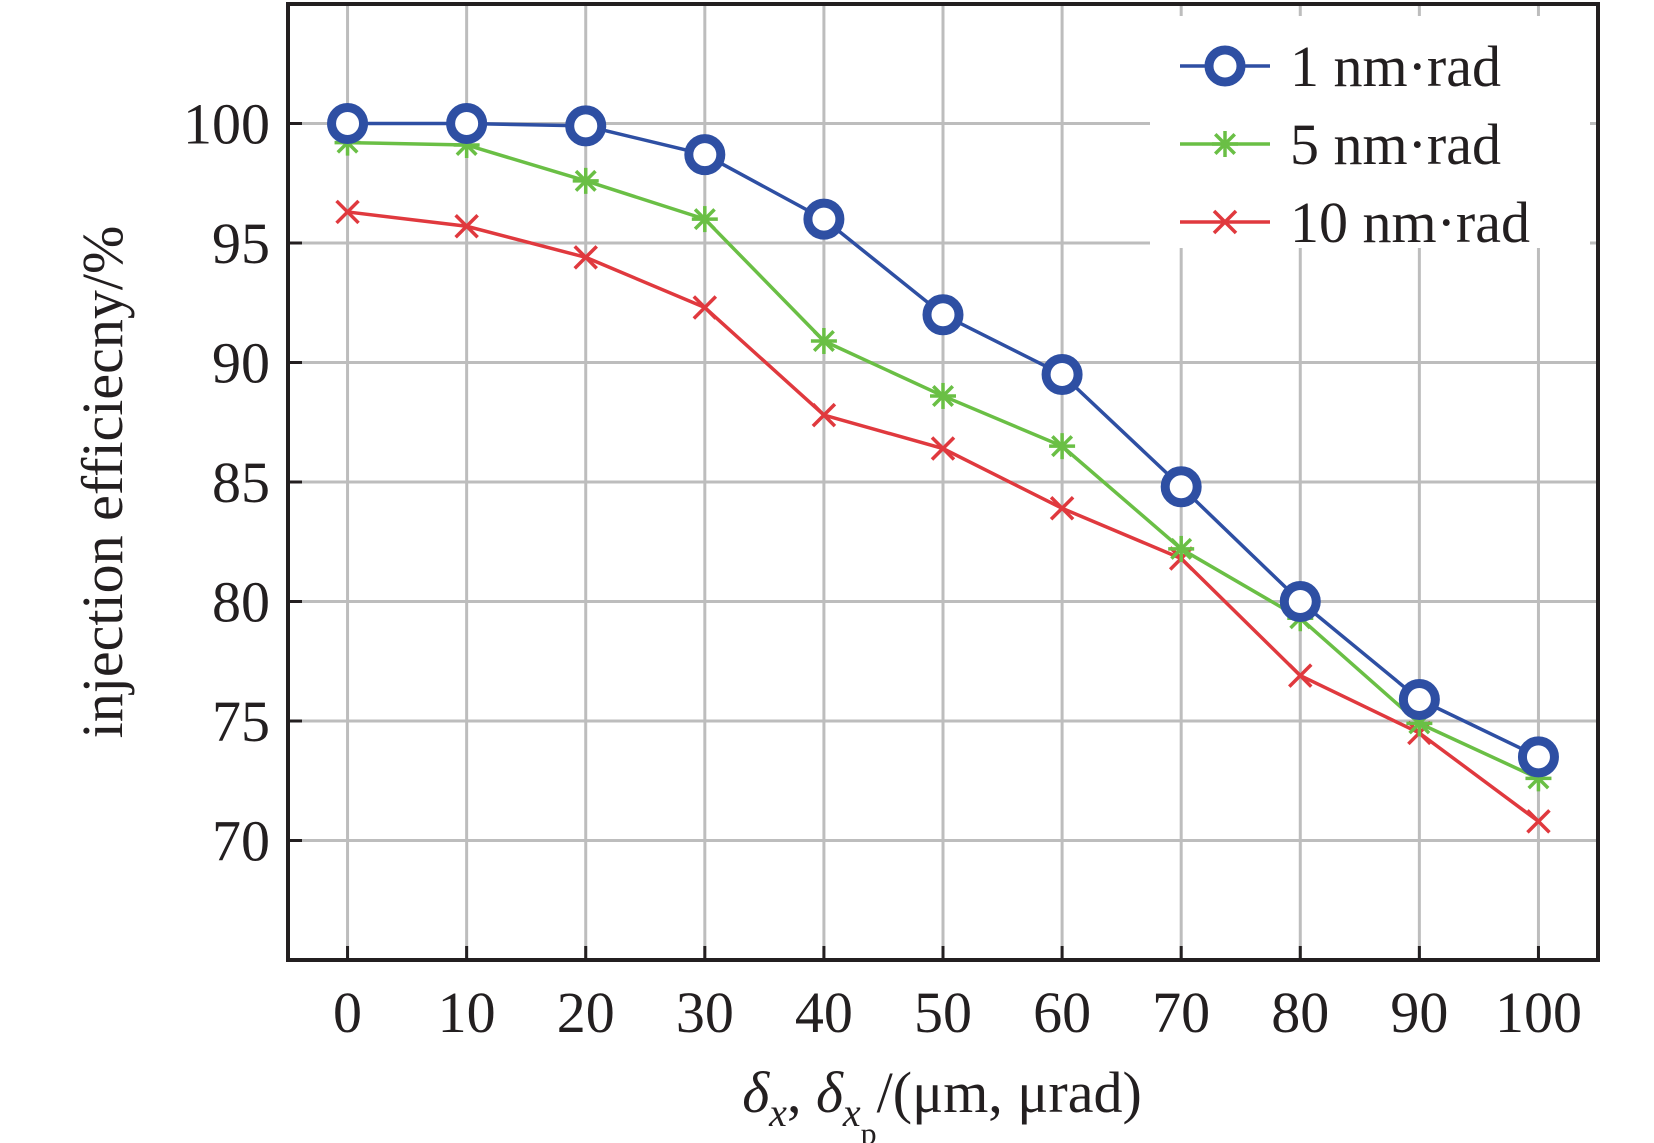 Image resolution: width=1654 pixels, height=1143 pixels. I want to click on x-tick-label: 60, so click(1062, 1012).